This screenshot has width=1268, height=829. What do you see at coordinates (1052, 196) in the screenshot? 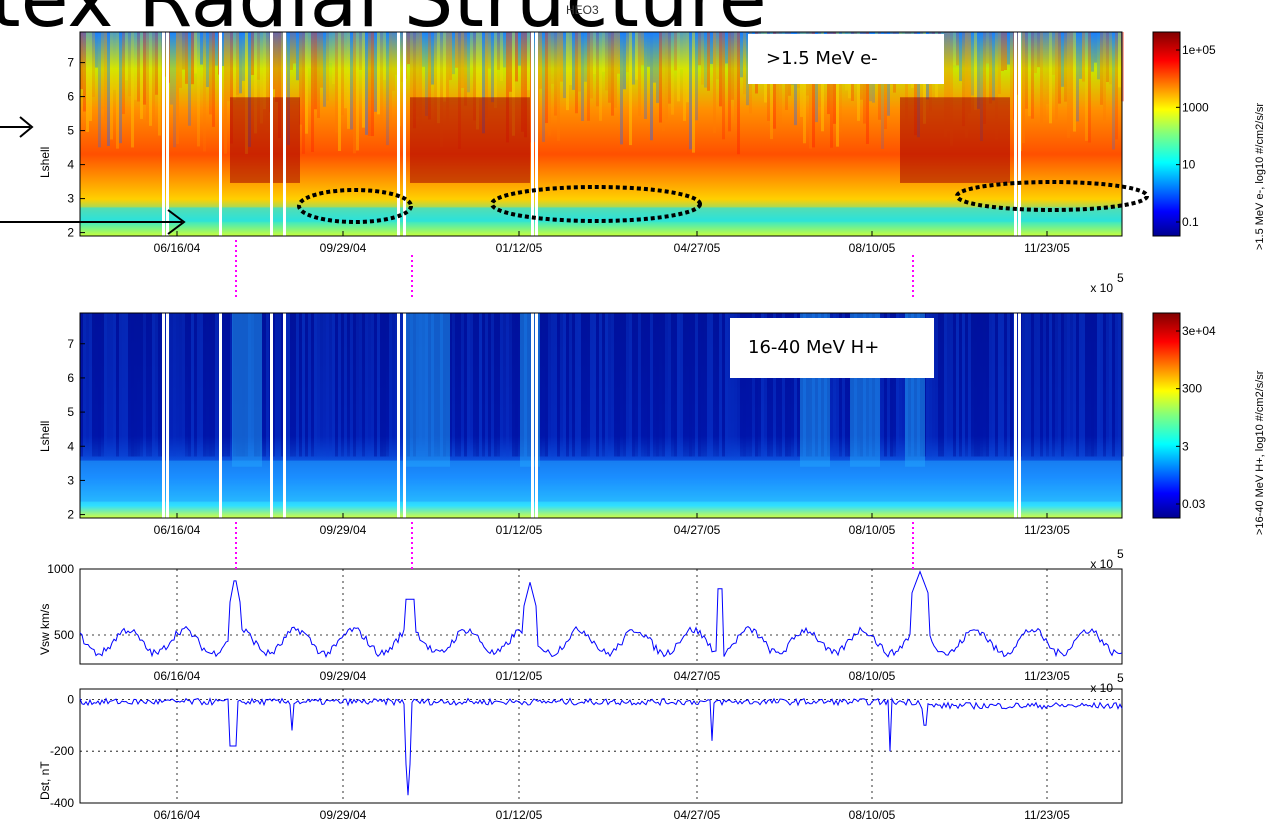
I see `dotted-oval-highlight` at bounding box center [1052, 196].